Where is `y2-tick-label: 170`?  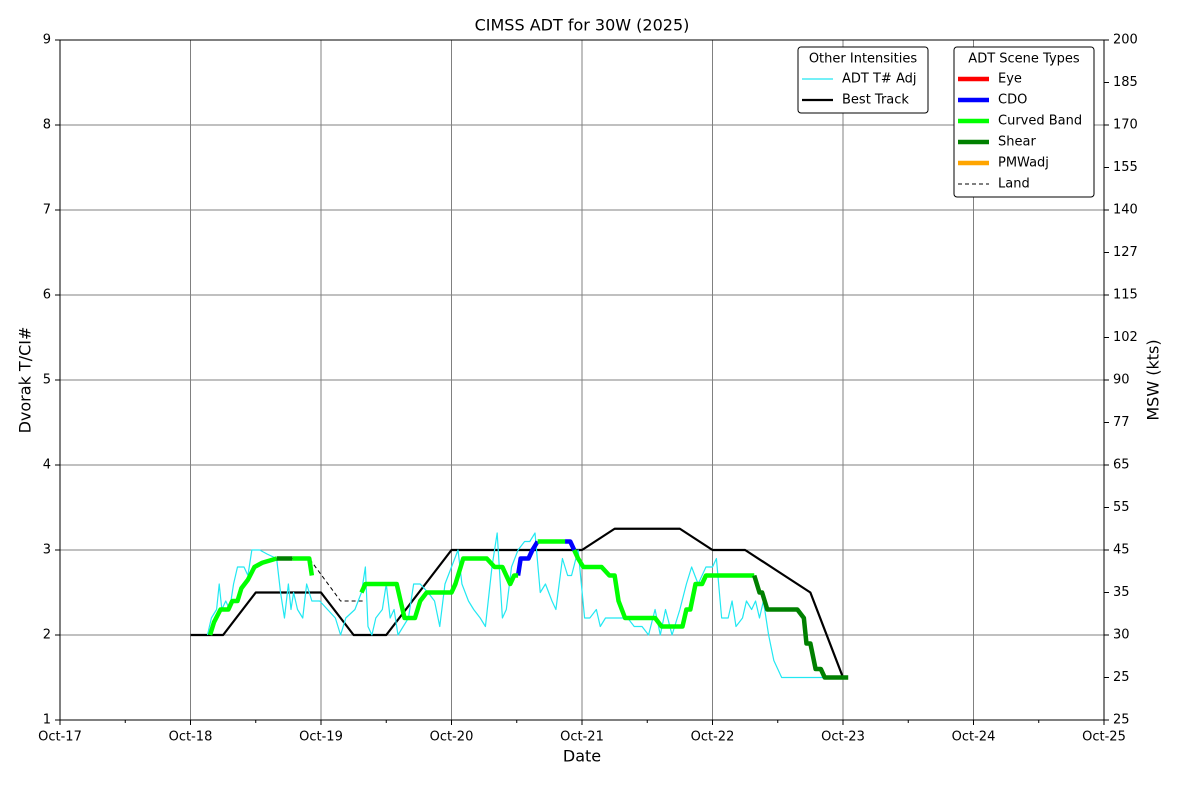
y2-tick-label: 170 is located at coordinates (1125, 125).